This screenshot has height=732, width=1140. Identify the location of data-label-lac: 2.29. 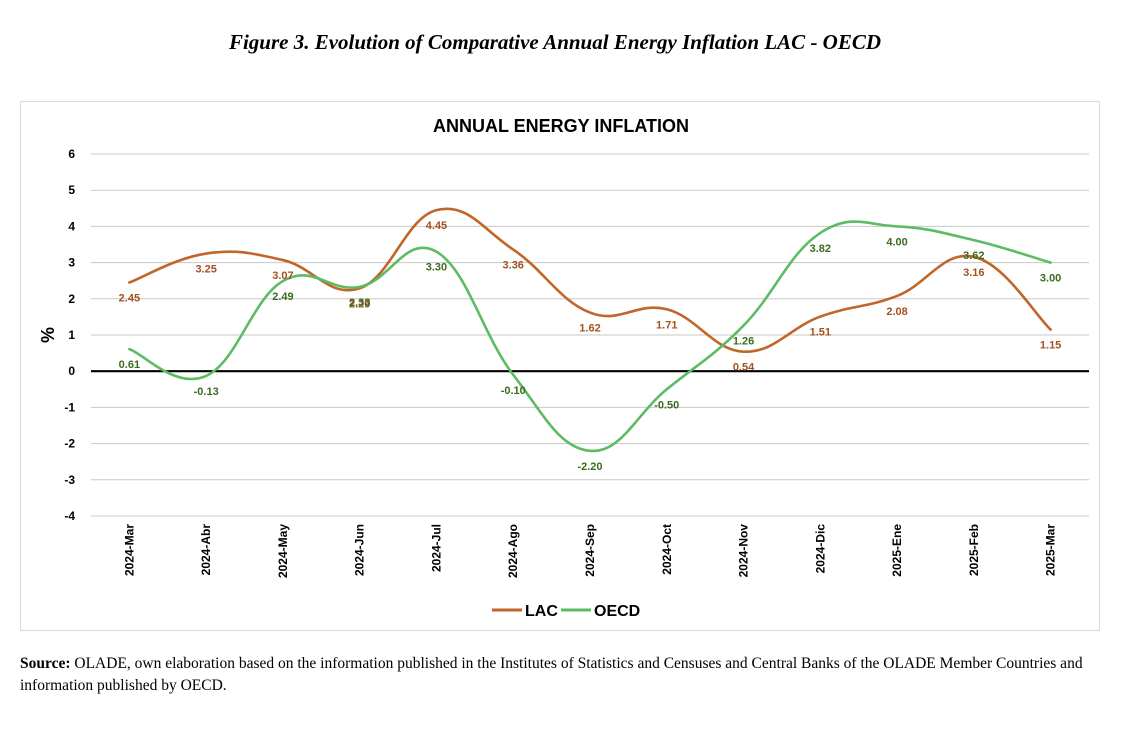
(359, 304).